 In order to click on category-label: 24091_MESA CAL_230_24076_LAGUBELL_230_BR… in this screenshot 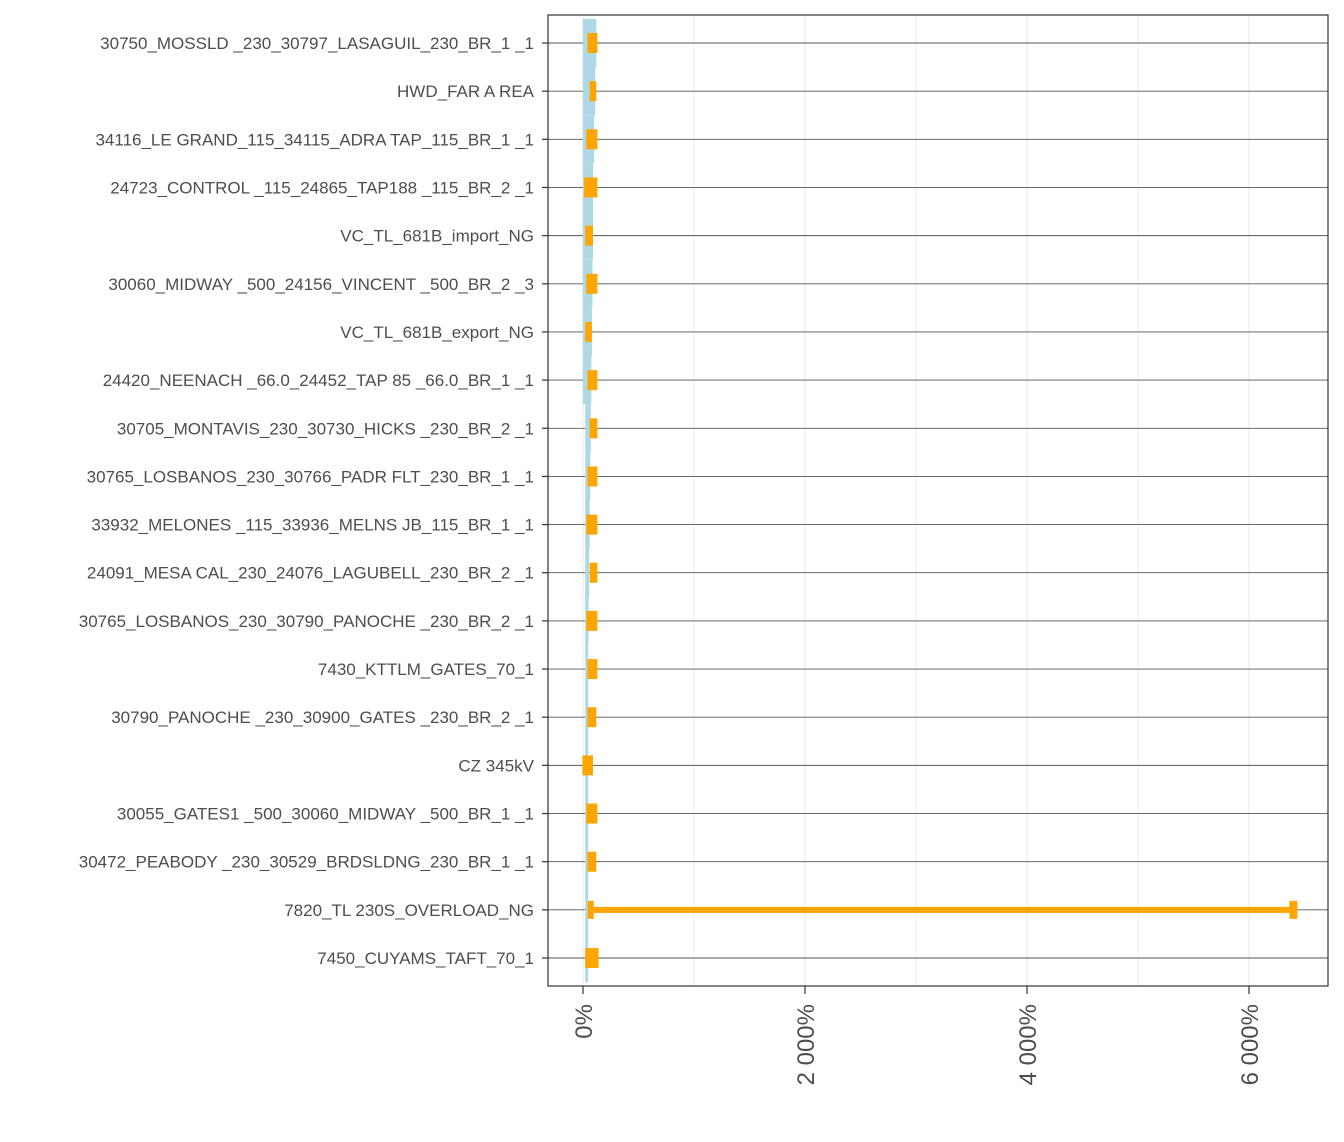, I will do `click(310, 573)`.